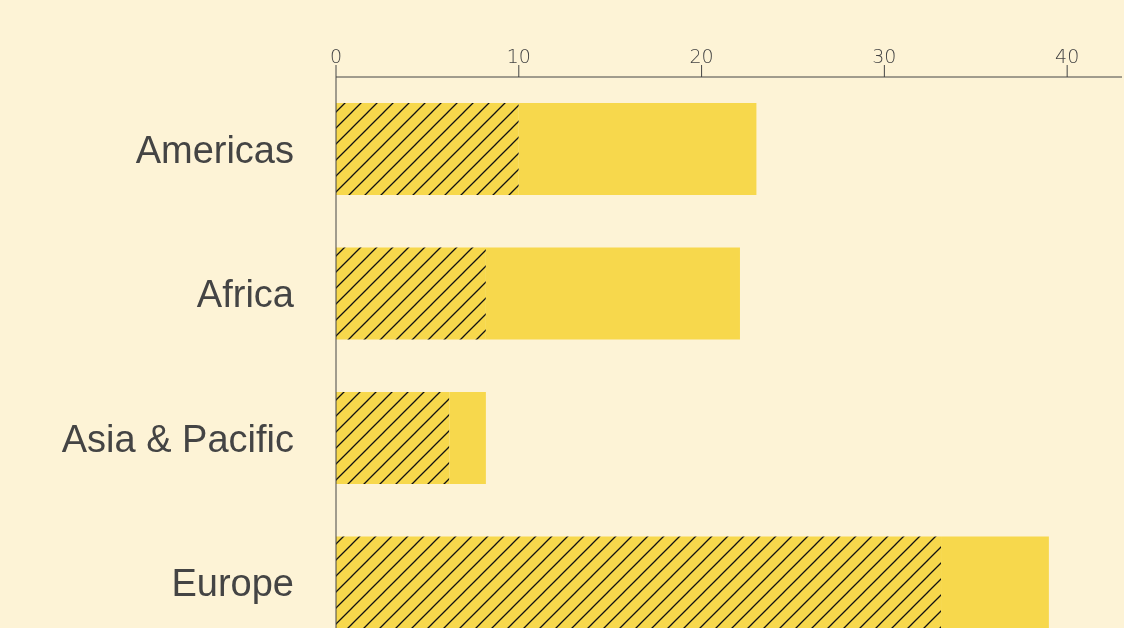  I want to click on y-tick-label: Americas, so click(214, 149).